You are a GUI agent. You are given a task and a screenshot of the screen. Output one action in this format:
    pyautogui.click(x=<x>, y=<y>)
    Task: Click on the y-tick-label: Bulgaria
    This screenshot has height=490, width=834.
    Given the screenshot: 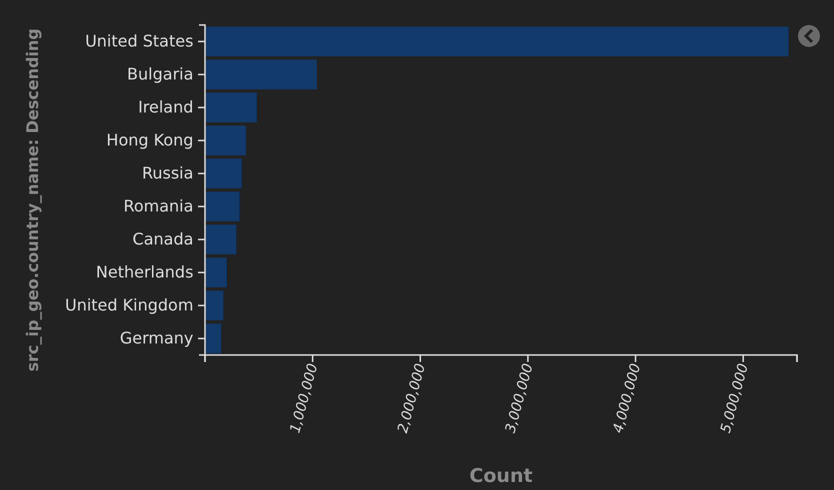 What is the action you would take?
    pyautogui.click(x=160, y=74)
    